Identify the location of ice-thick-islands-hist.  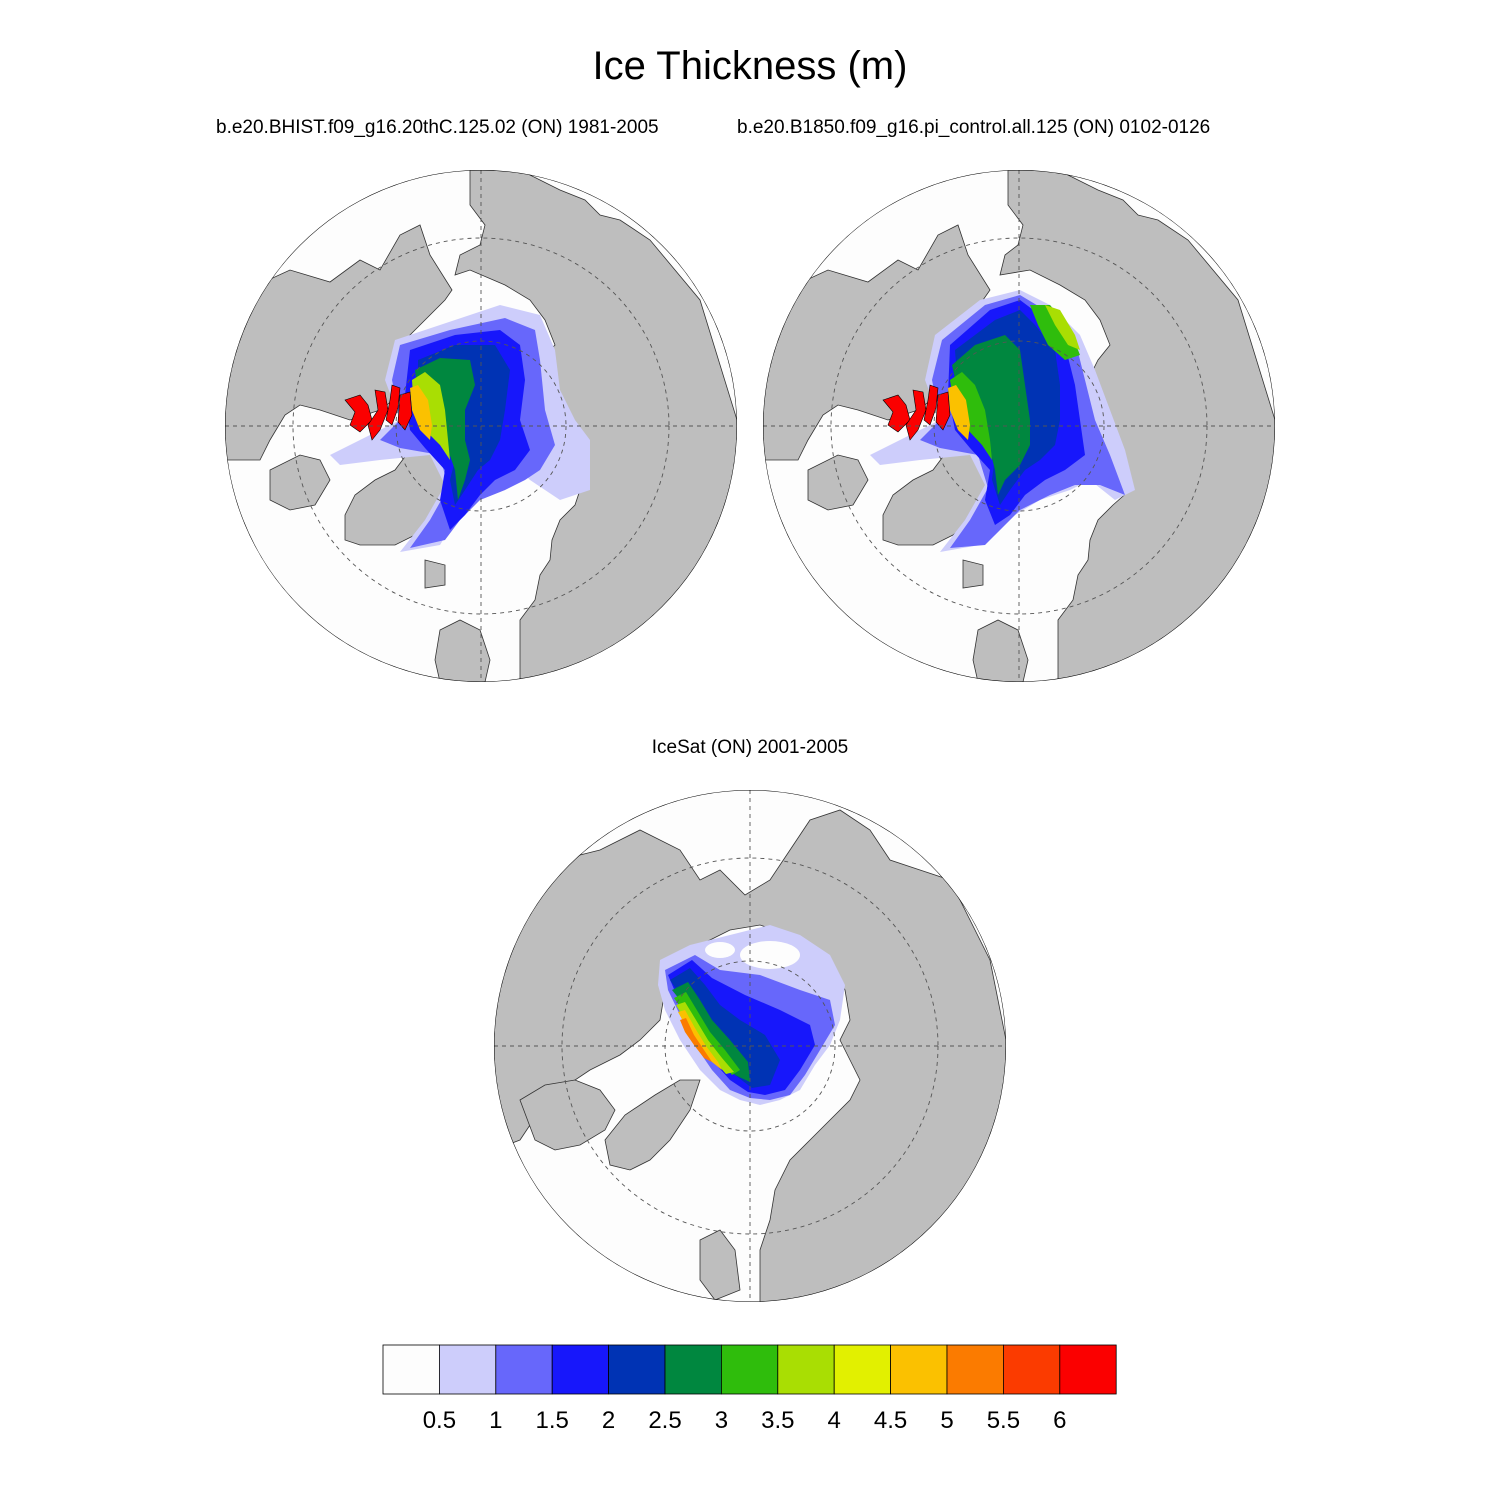
(378, 412).